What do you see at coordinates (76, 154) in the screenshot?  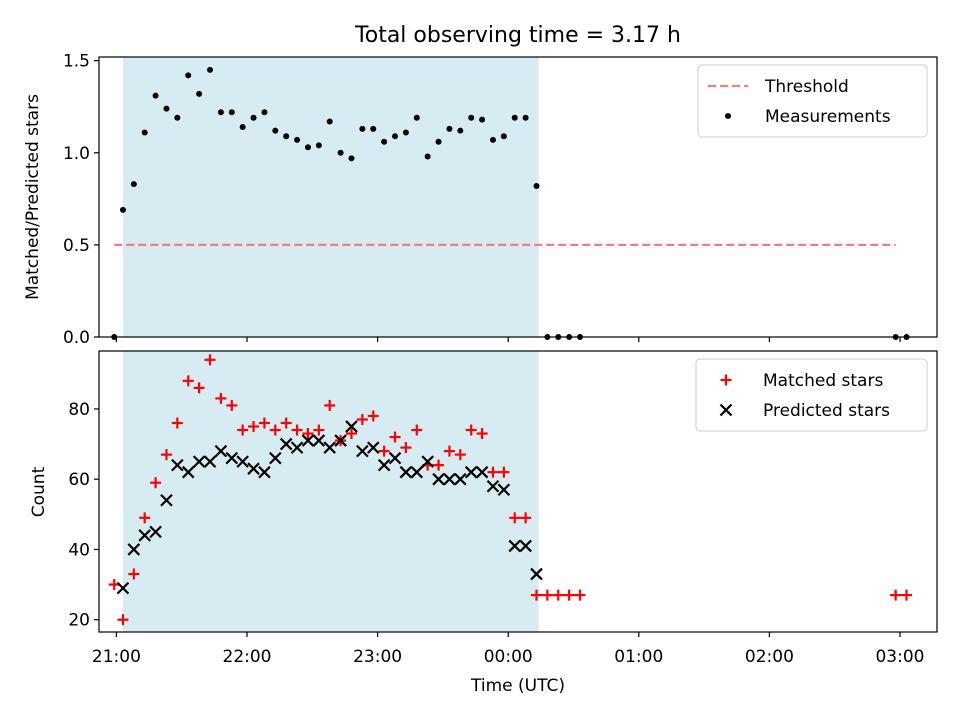 I see `y-tick-label: 1.0` at bounding box center [76, 154].